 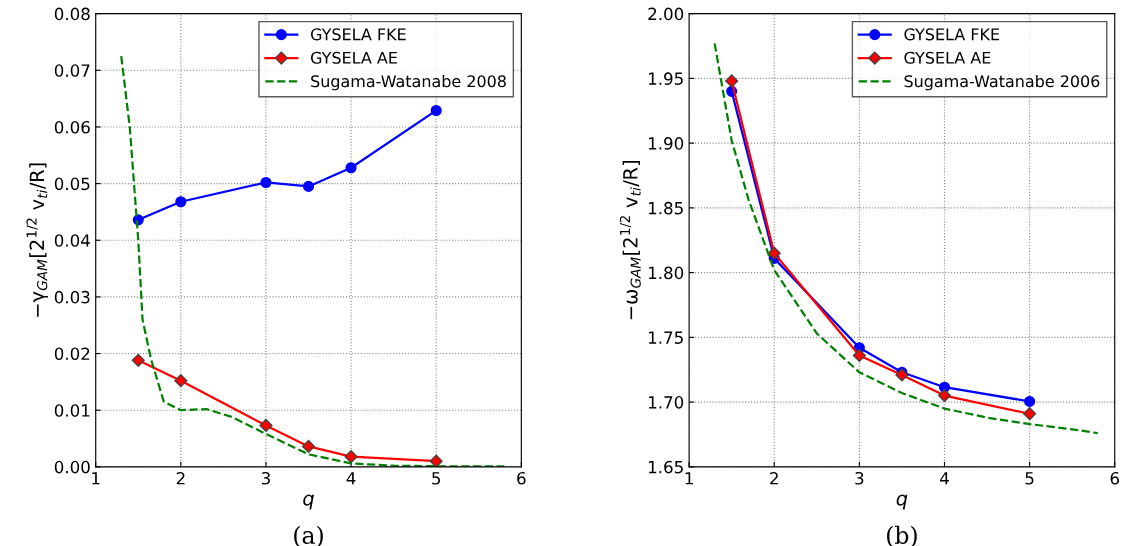 I want to click on y-tick-label: 0.07, so click(x=72, y=70).